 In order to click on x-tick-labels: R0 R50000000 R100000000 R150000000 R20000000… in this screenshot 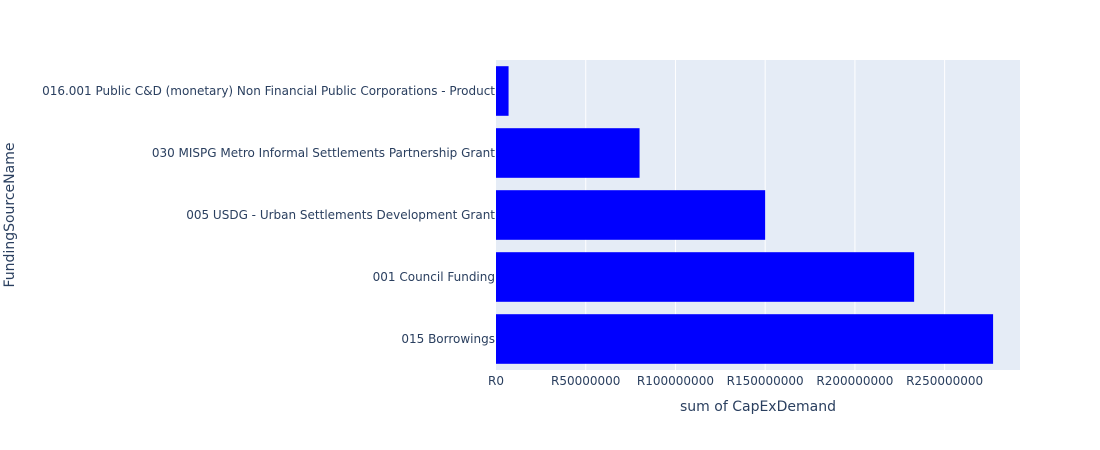, I will do `click(735, 381)`.